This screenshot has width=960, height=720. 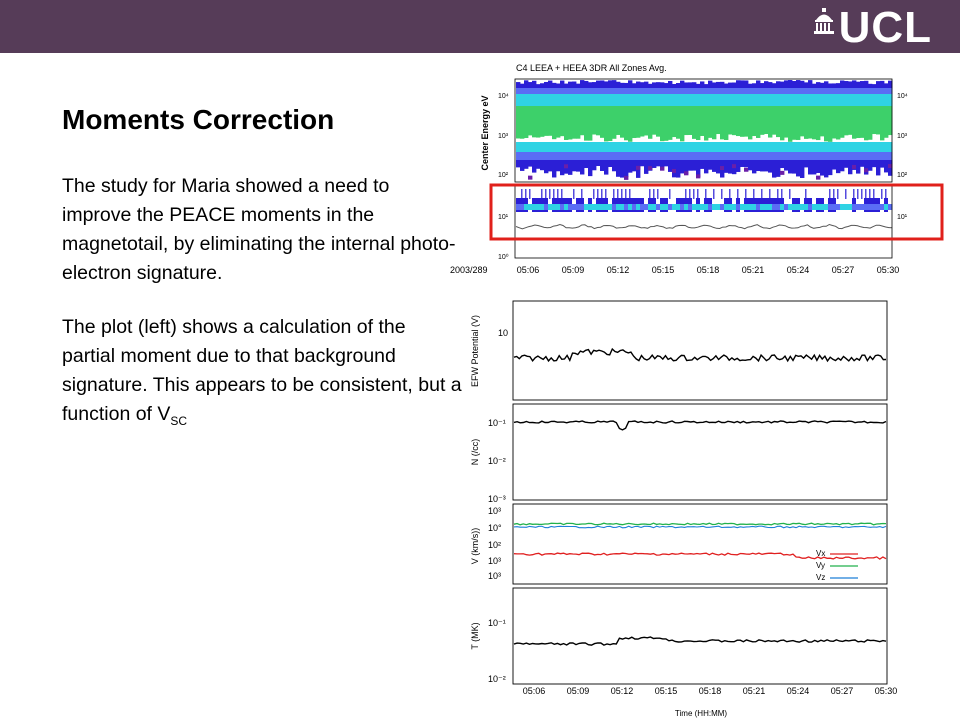 I want to click on spec-left-tick-4: 10¹, so click(x=503, y=217).